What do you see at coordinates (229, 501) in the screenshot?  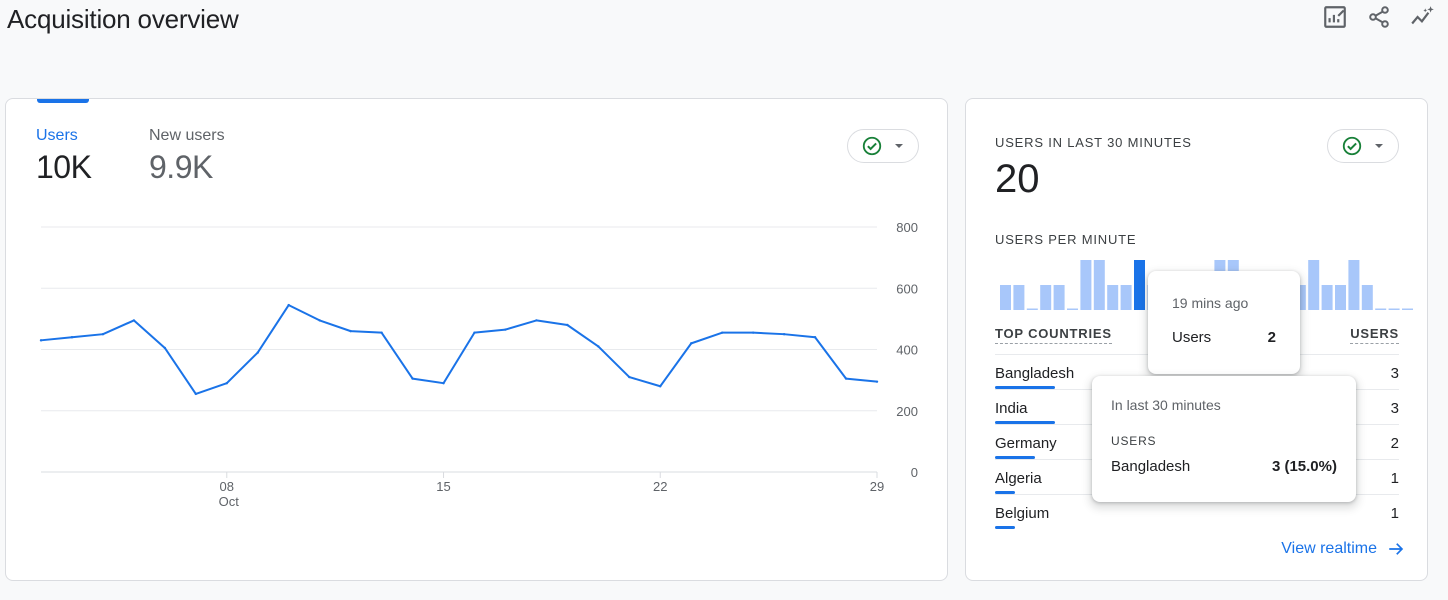 I see `x-tick-sublabel: Oct` at bounding box center [229, 501].